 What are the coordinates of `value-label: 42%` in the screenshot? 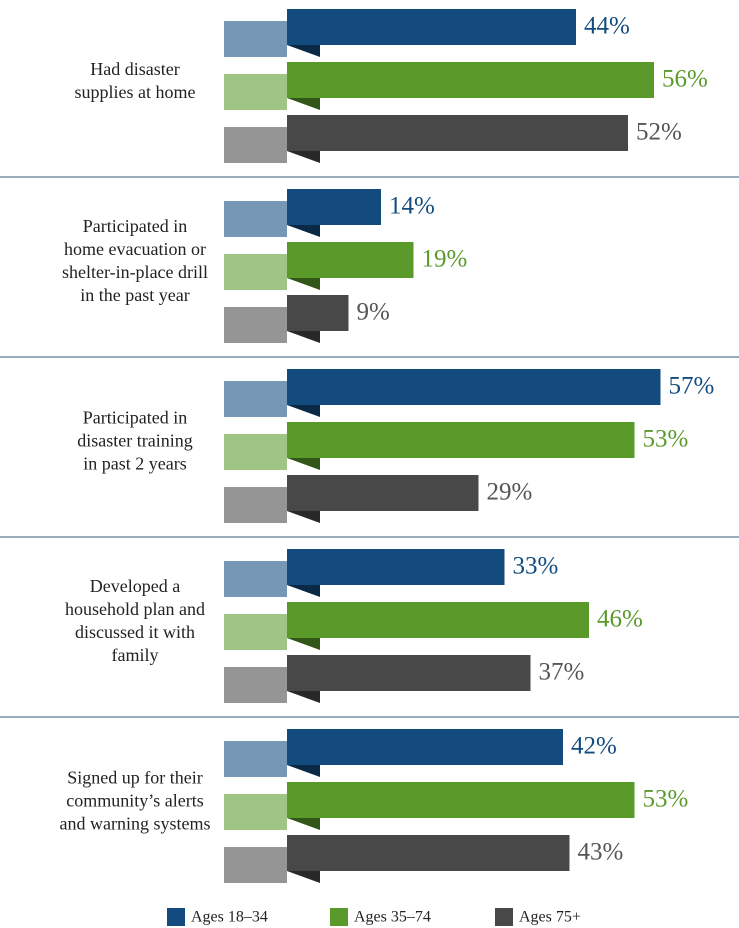 It's located at (594, 746).